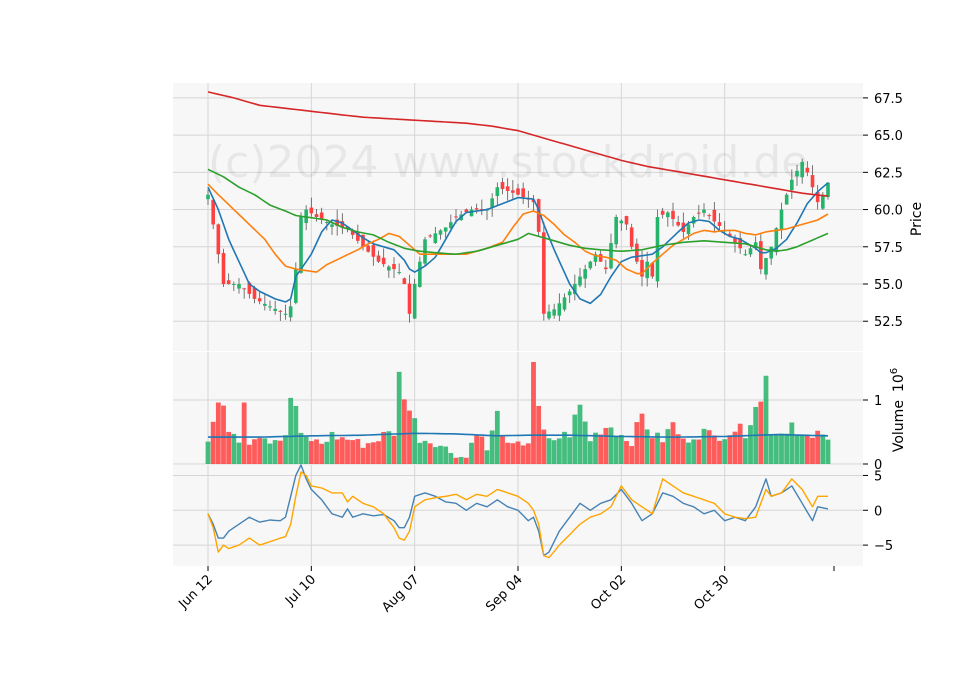 Image resolution: width=960 pixels, height=694 pixels. I want to click on volume-axis-label-text: Volume, so click(899, 426).